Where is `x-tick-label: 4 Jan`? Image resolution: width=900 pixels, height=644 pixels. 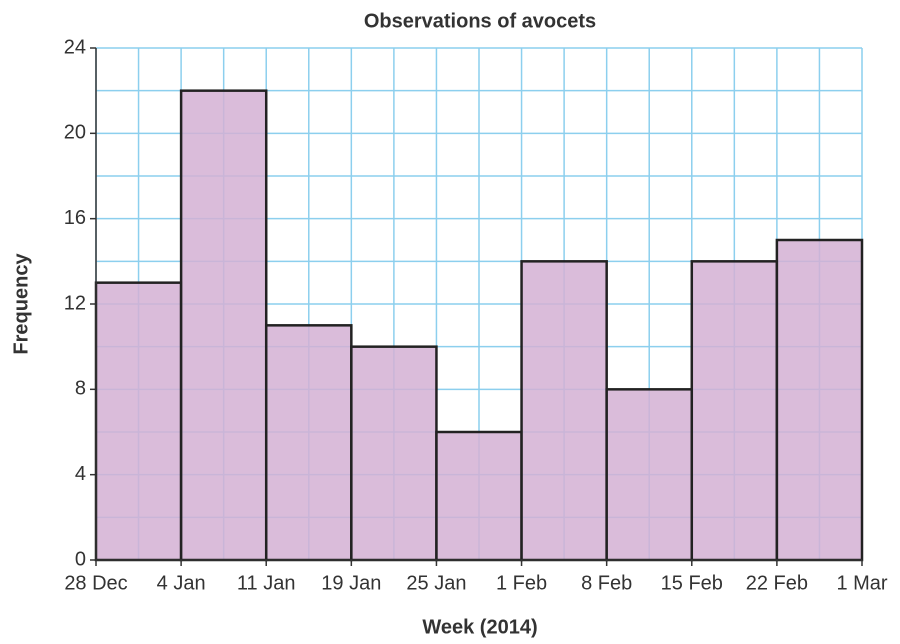 x-tick-label: 4 Jan is located at coordinates (181, 583).